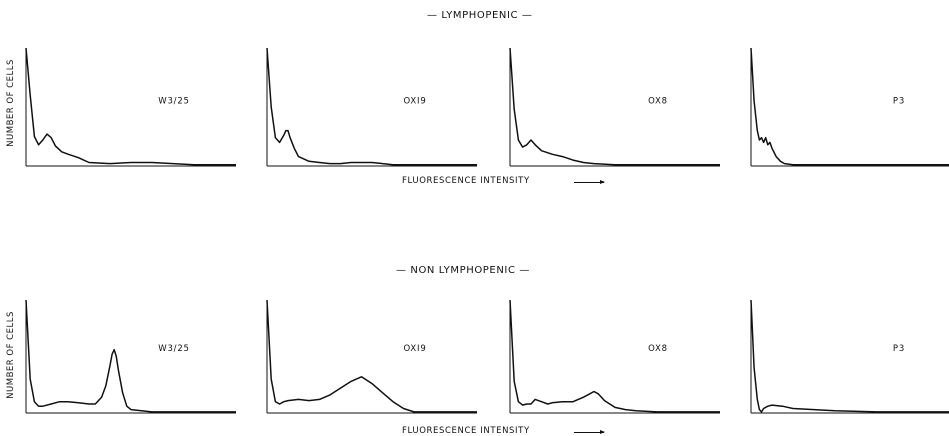  Describe the element at coordinates (480, 15) in the screenshot. I see `section-title-lymphopenic: — LYMPHOPENIC —` at that location.